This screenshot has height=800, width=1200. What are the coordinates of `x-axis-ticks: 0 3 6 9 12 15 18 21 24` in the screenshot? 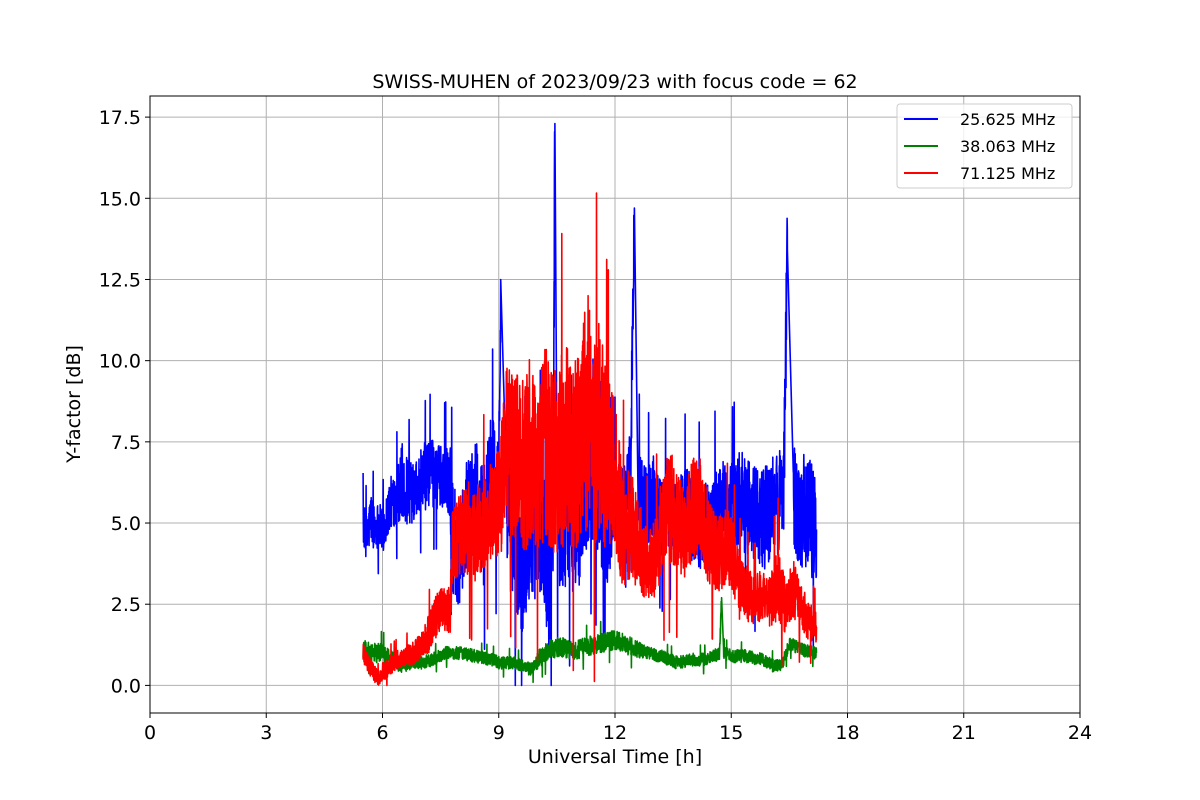 It's located at (618, 728).